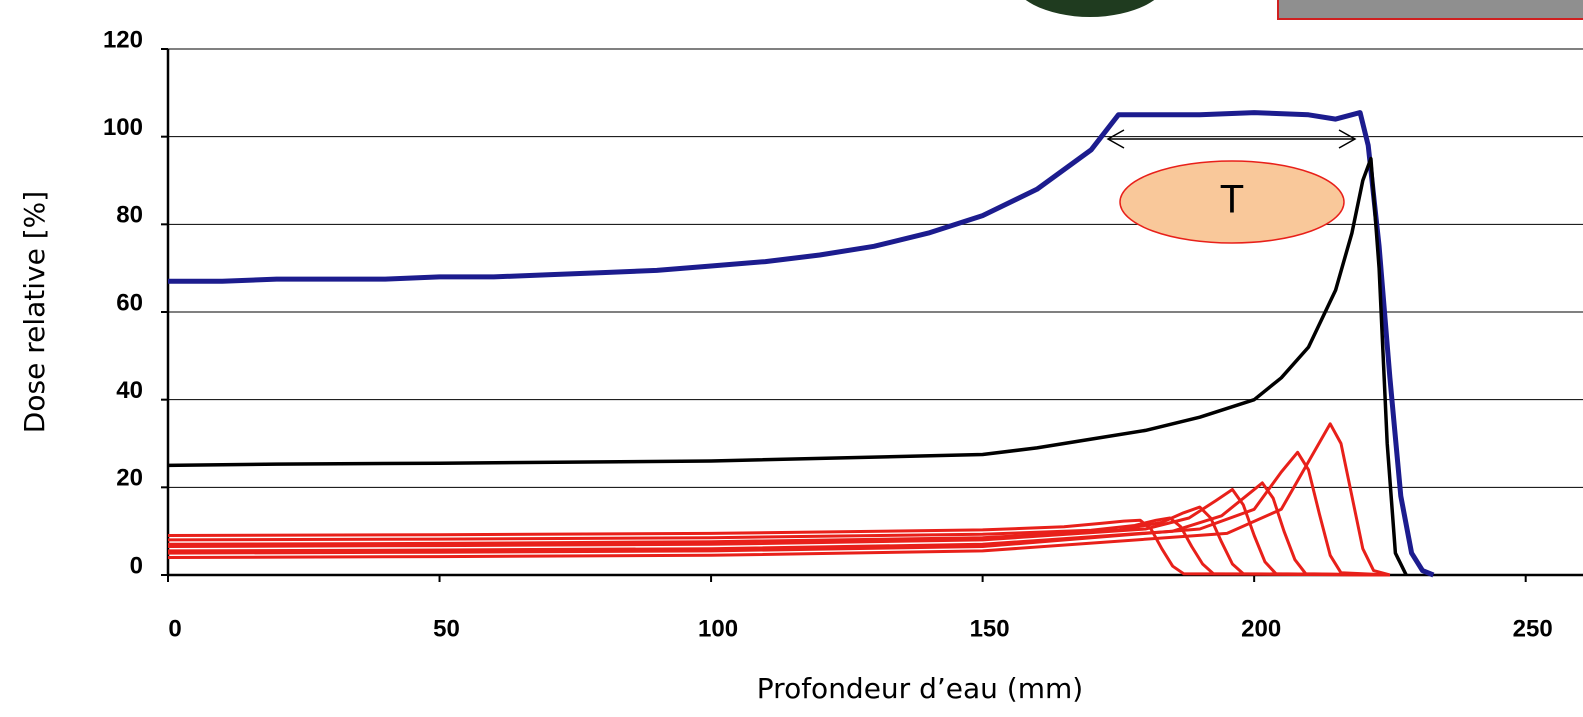 The width and height of the screenshot is (1583, 717). I want to click on y-tick-label: 20, so click(129, 478).